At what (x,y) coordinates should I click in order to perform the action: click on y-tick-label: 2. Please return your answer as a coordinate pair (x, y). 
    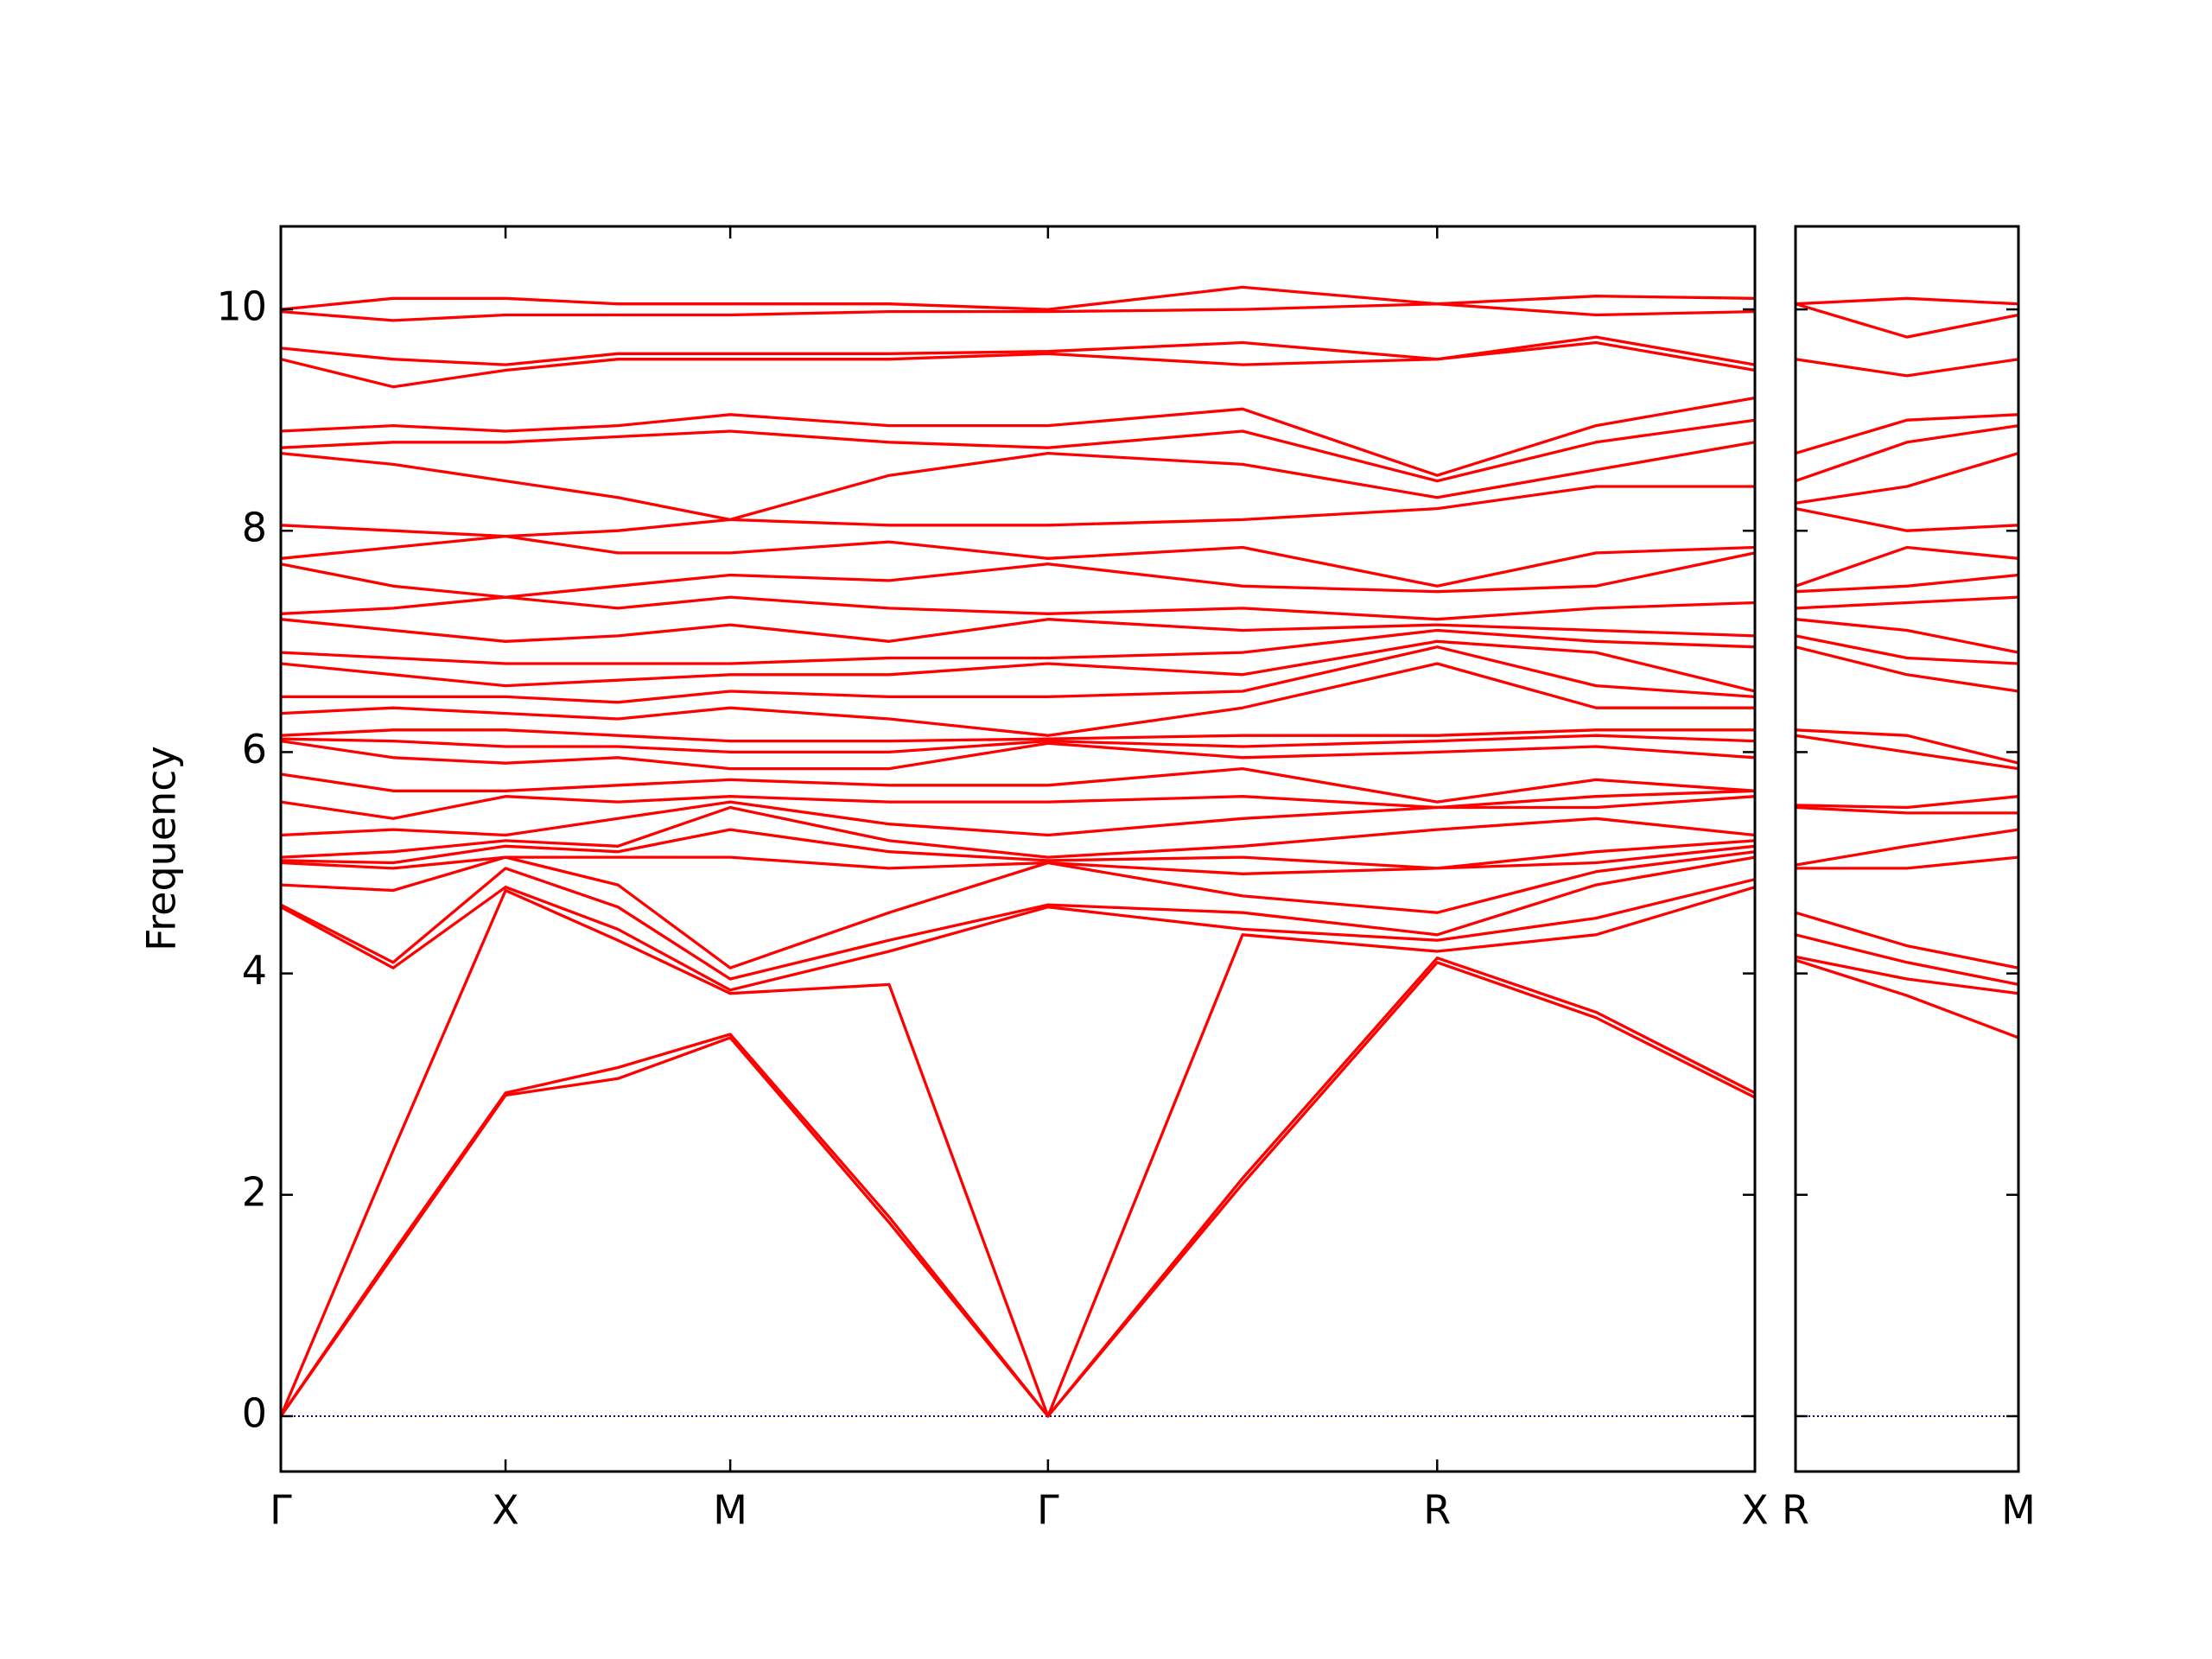
    Looking at the image, I should click on (254, 1191).